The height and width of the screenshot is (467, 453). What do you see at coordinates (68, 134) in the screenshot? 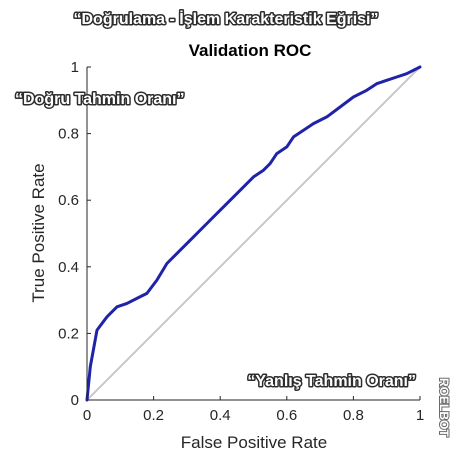
I see `y-tick-label: 0.8` at bounding box center [68, 134].